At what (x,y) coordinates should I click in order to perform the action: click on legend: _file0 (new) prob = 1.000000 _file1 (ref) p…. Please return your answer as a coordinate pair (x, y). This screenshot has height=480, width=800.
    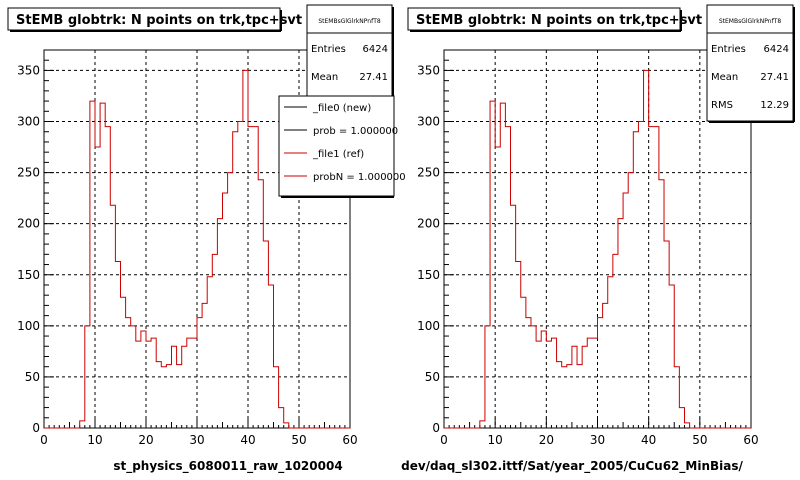
    Looking at the image, I should click on (342, 146).